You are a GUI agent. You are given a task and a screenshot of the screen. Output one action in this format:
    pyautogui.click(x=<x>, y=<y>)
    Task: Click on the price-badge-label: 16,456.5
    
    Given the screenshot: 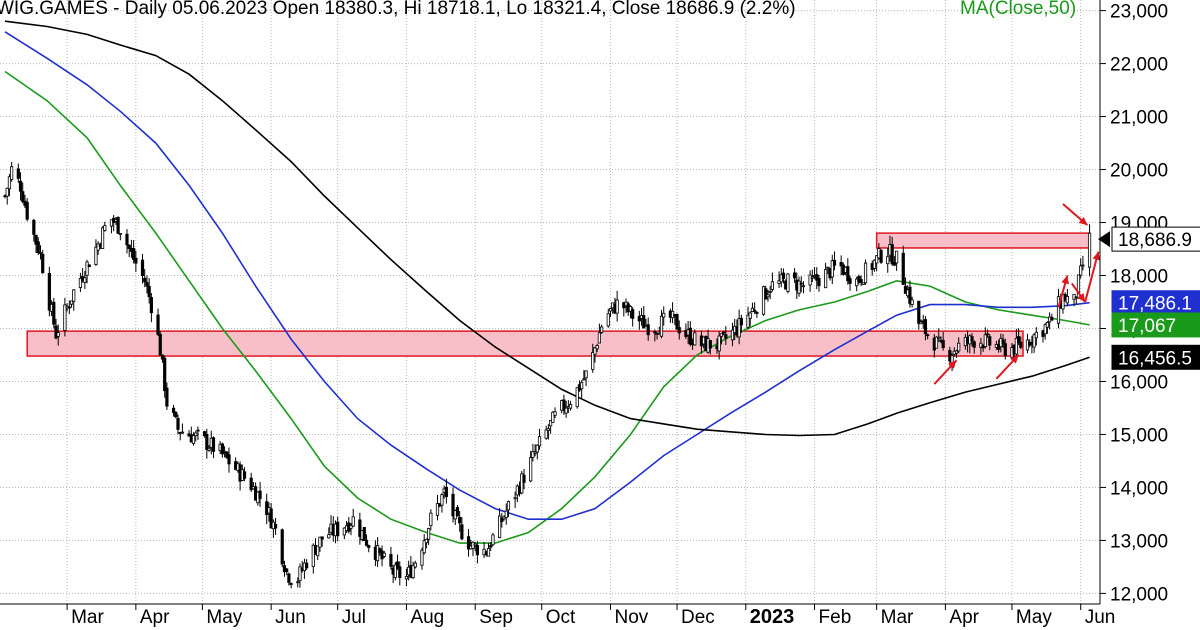 What is the action you would take?
    pyautogui.click(x=1155, y=358)
    